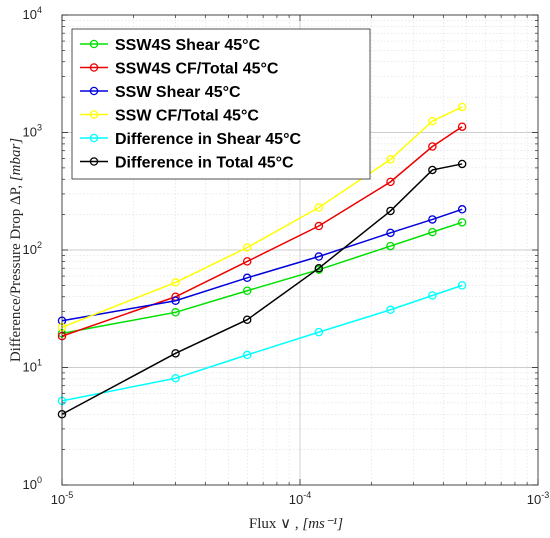 This screenshot has width=550, height=538. I want to click on legend-label: Difference in Shear 45°C, so click(208, 139).